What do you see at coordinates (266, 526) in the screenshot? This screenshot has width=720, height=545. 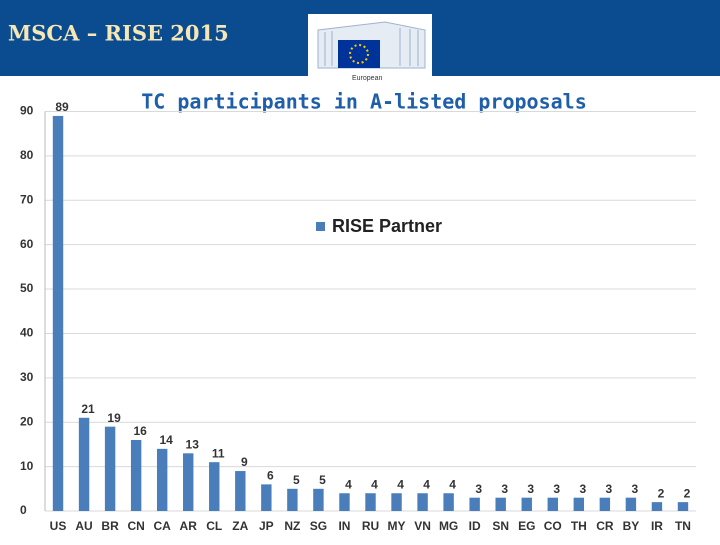 I see `x-tick-label: JP` at bounding box center [266, 526].